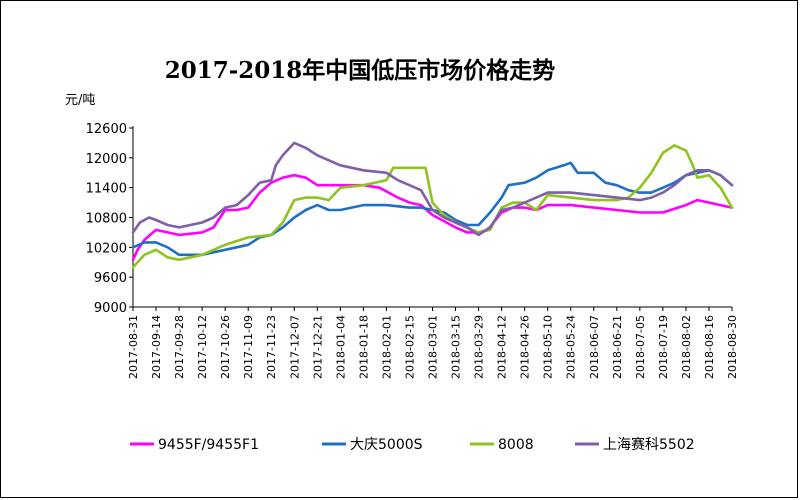 This screenshot has height=500, width=800. I want to click on x-tick-label: 2018-06-21, so click(617, 347).